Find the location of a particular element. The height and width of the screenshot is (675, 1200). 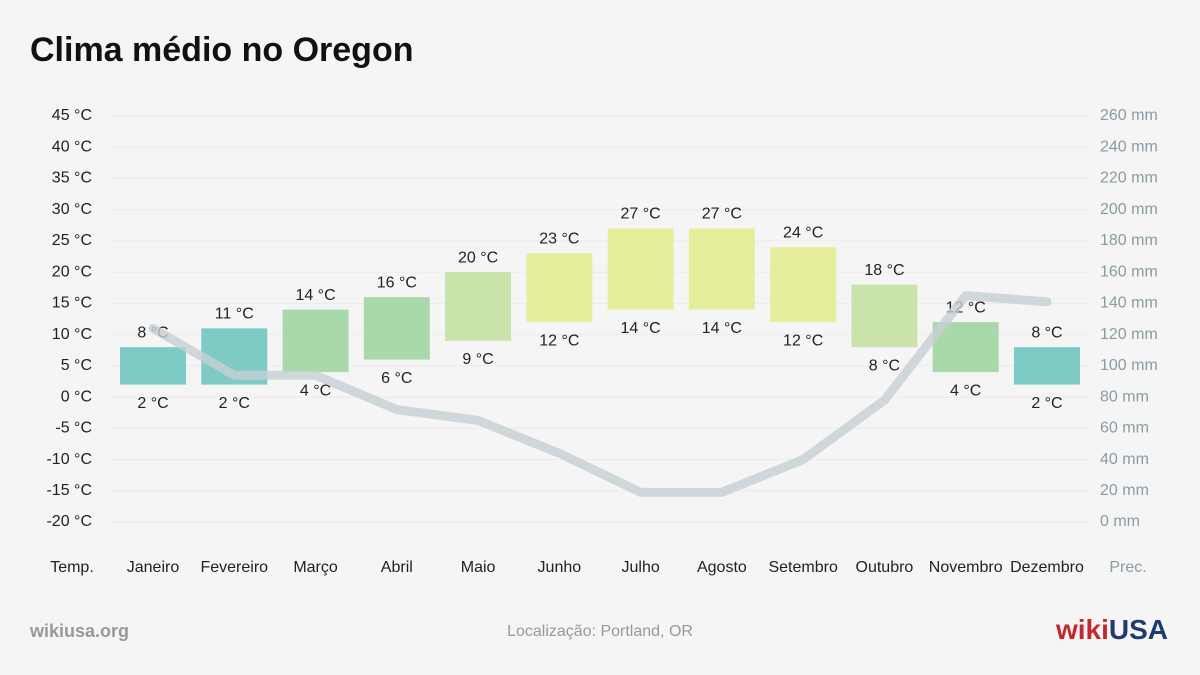

max-label: 16 °C is located at coordinates (397, 282).